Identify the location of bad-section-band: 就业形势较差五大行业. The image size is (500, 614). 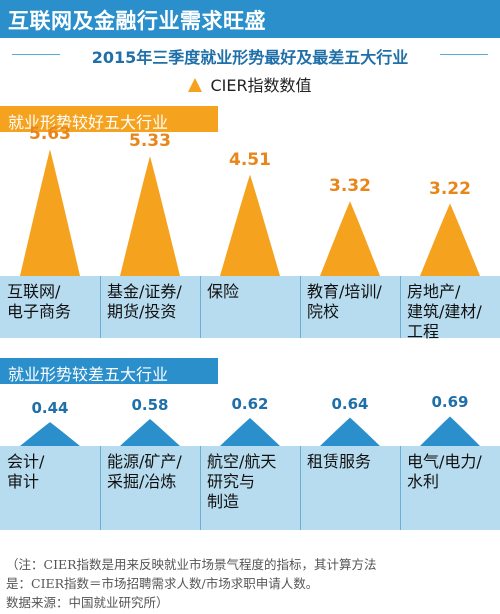
(109, 371).